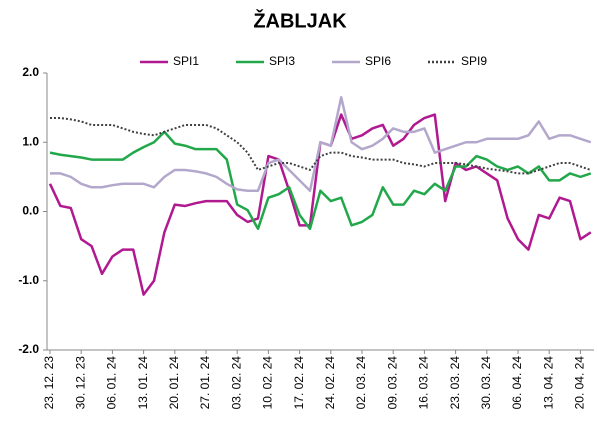 The width and height of the screenshot is (597, 432). What do you see at coordinates (455, 383) in the screenshot?
I see `x-tick-label: 23. 03. 24` at bounding box center [455, 383].